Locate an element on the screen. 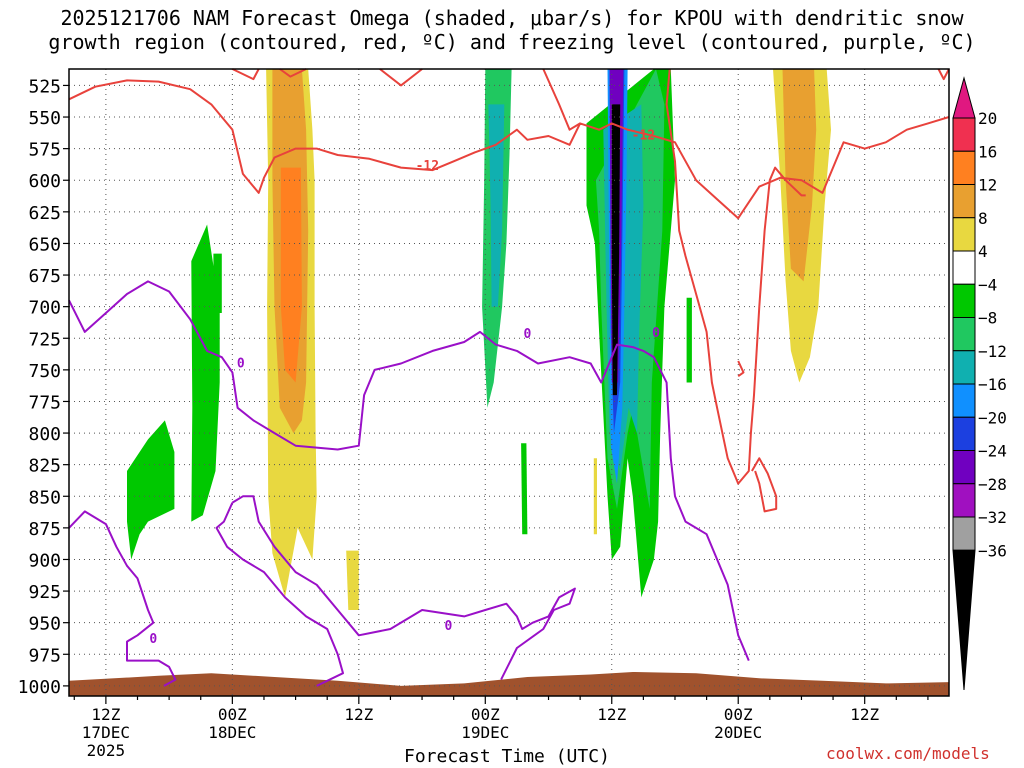 The image size is (1024, 768). colorbar-label: 16 is located at coordinates (987, 151).